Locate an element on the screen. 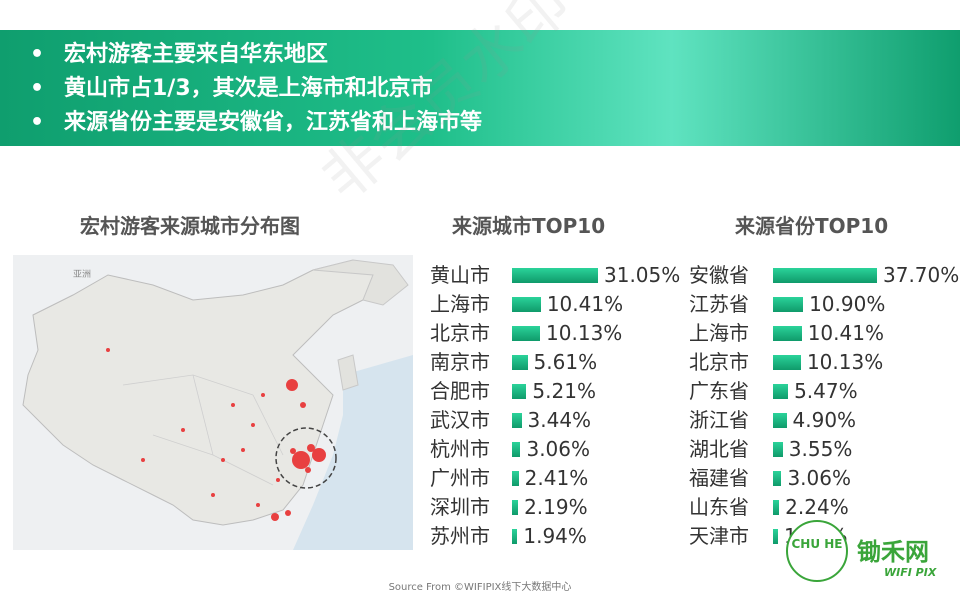  logo-name: 锄禾网 is located at coordinates (893, 552).